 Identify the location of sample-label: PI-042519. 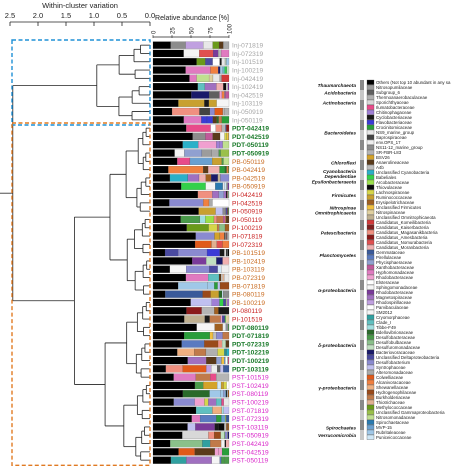
(247, 203).